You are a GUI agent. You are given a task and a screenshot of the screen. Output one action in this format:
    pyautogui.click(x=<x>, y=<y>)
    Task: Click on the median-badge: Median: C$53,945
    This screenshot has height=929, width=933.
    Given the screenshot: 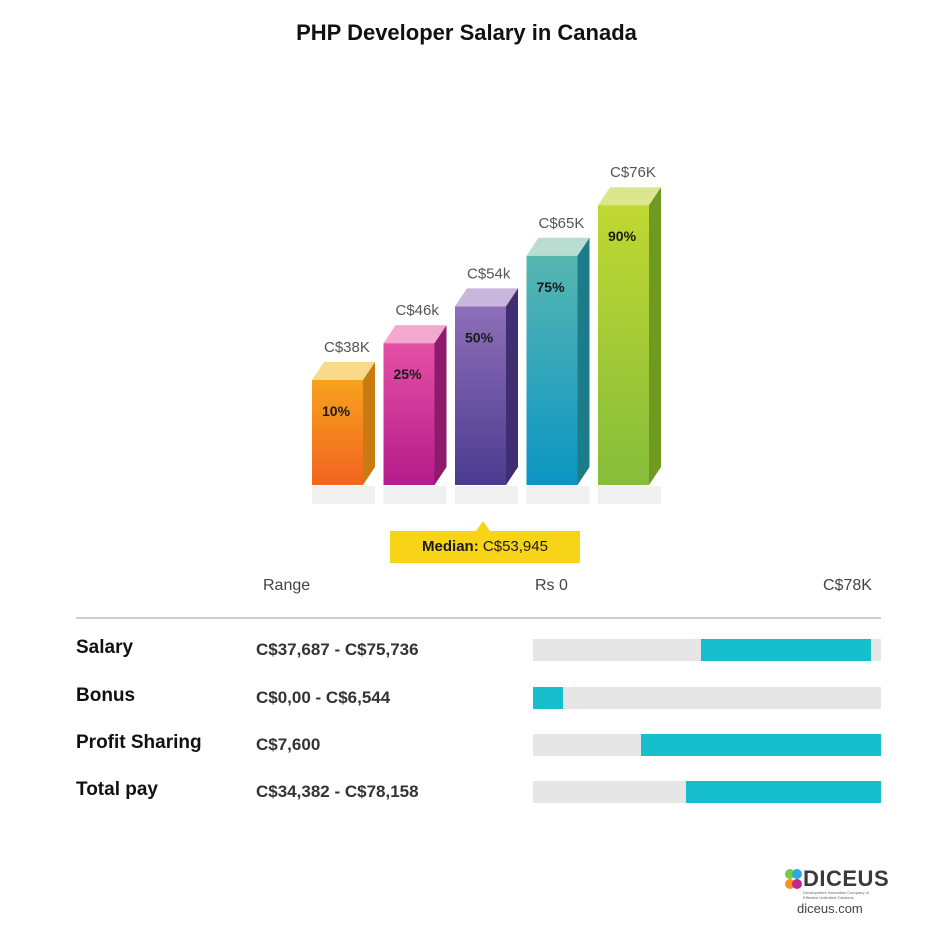 What is the action you would take?
    pyautogui.click(x=485, y=542)
    